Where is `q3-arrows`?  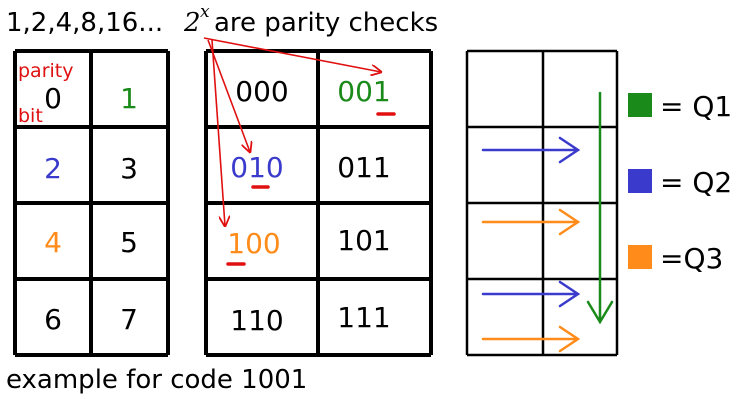 q3-arrows is located at coordinates (531, 280).